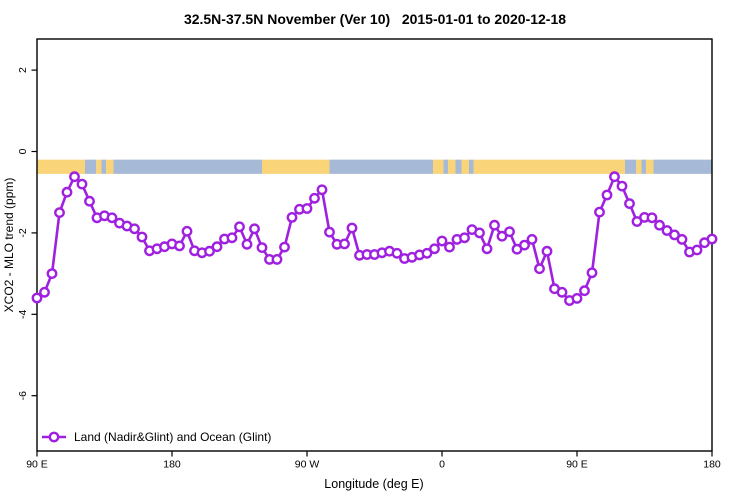 The height and width of the screenshot is (500, 750). Describe the element at coordinates (442, 465) in the screenshot. I see `x-tick-label: 0` at that location.